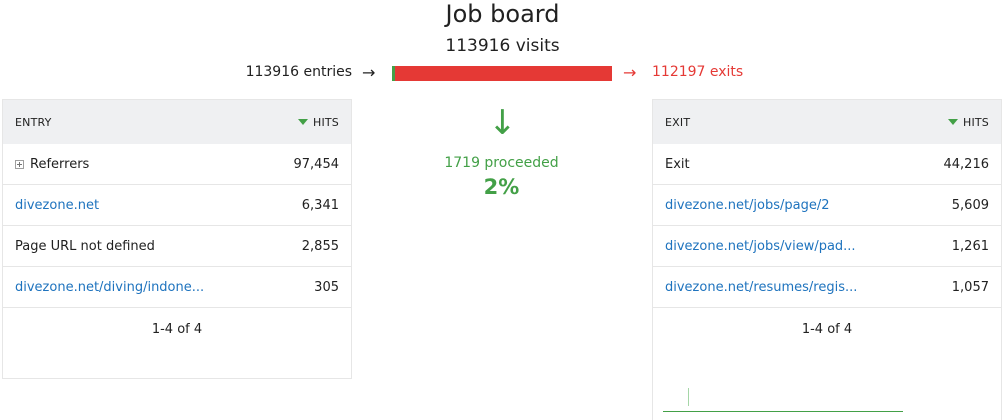  Describe the element at coordinates (60, 164) in the screenshot. I see `row-label: Referrers` at that location.